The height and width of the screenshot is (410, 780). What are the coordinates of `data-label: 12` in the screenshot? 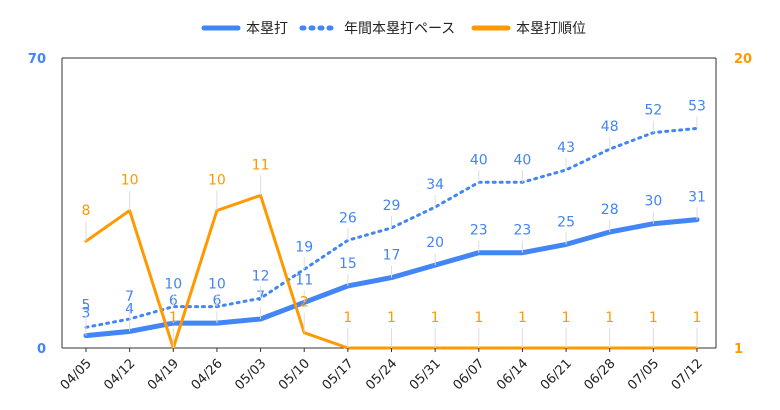 It's located at (261, 276).